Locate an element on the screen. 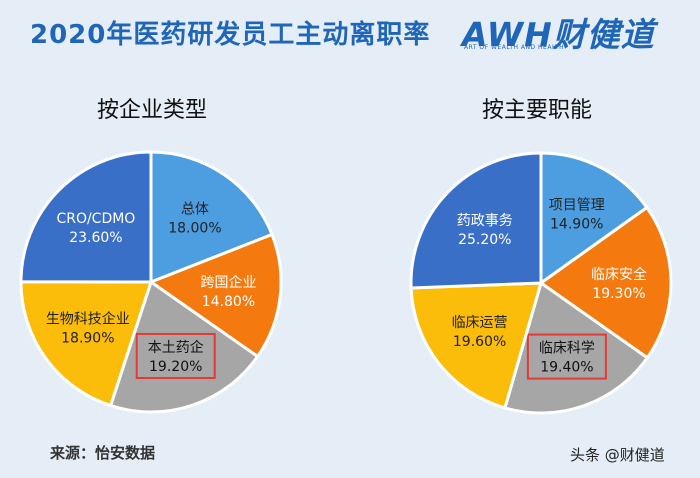  slice-label-1-1: 临床安全 is located at coordinates (619, 274).